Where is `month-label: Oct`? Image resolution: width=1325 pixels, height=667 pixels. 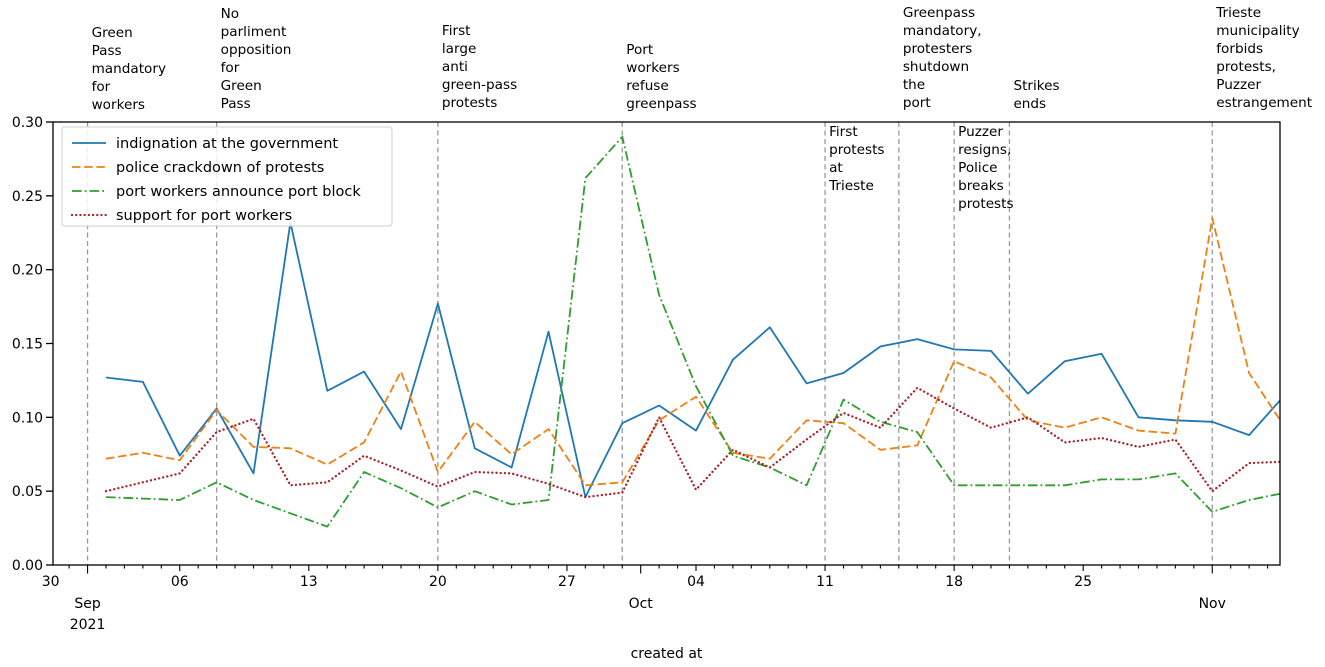 month-label: Oct is located at coordinates (641, 604).